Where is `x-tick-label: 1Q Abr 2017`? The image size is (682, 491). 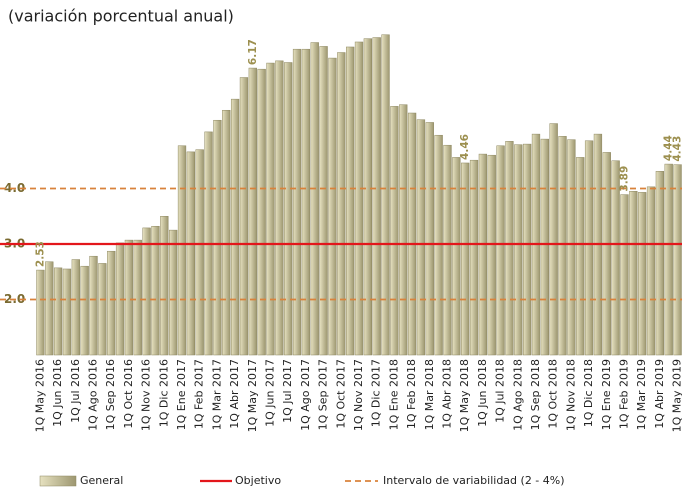
x-tick-label: 1Q Abr 2017 is located at coordinates (234, 394).